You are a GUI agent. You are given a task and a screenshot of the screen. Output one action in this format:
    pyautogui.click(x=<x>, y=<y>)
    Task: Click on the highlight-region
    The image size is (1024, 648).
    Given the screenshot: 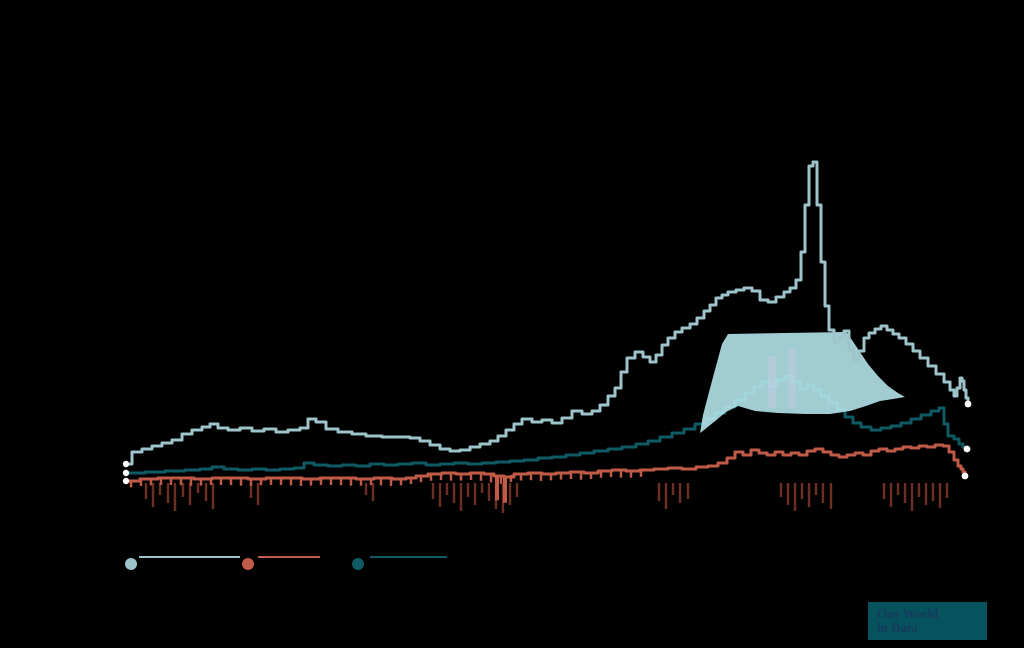 What is the action you would take?
    pyautogui.click(x=802, y=382)
    